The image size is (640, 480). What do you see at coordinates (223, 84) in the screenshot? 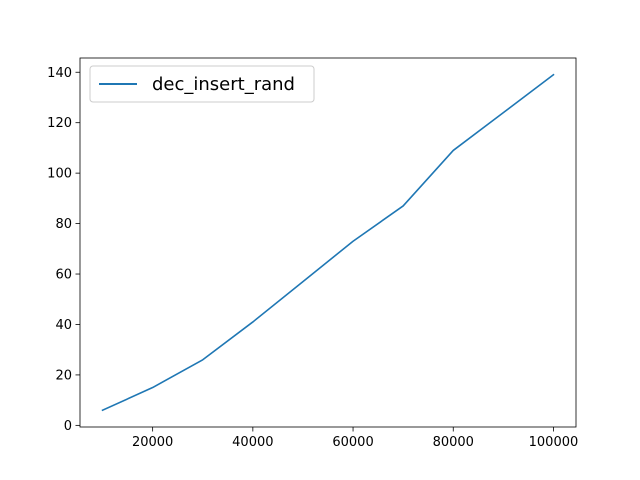
I see `legend-label: dec_insert_rand` at bounding box center [223, 84].